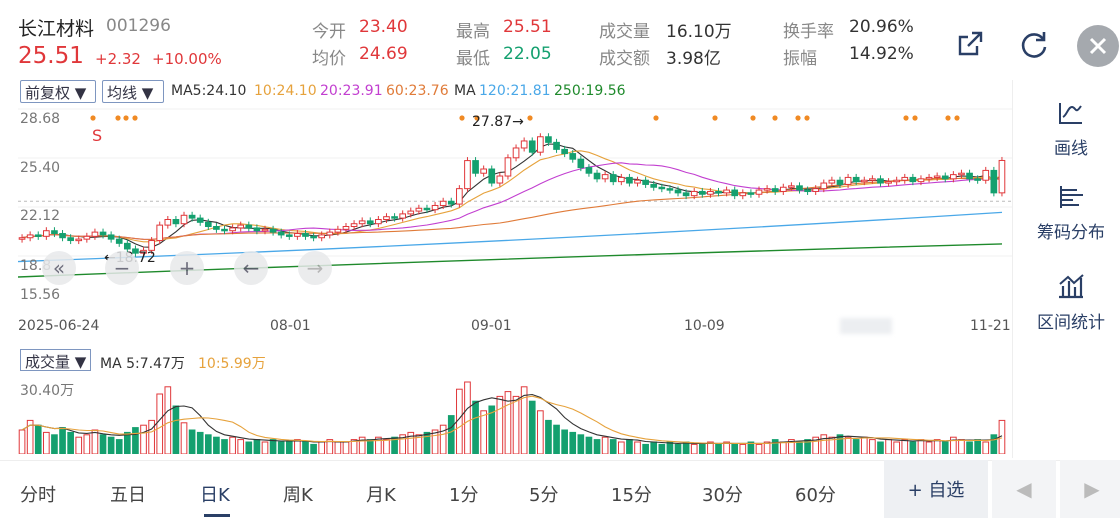 Image resolution: width=1120 pixels, height=518 pixels. I want to click on minus-icon: −, so click(122, 268).